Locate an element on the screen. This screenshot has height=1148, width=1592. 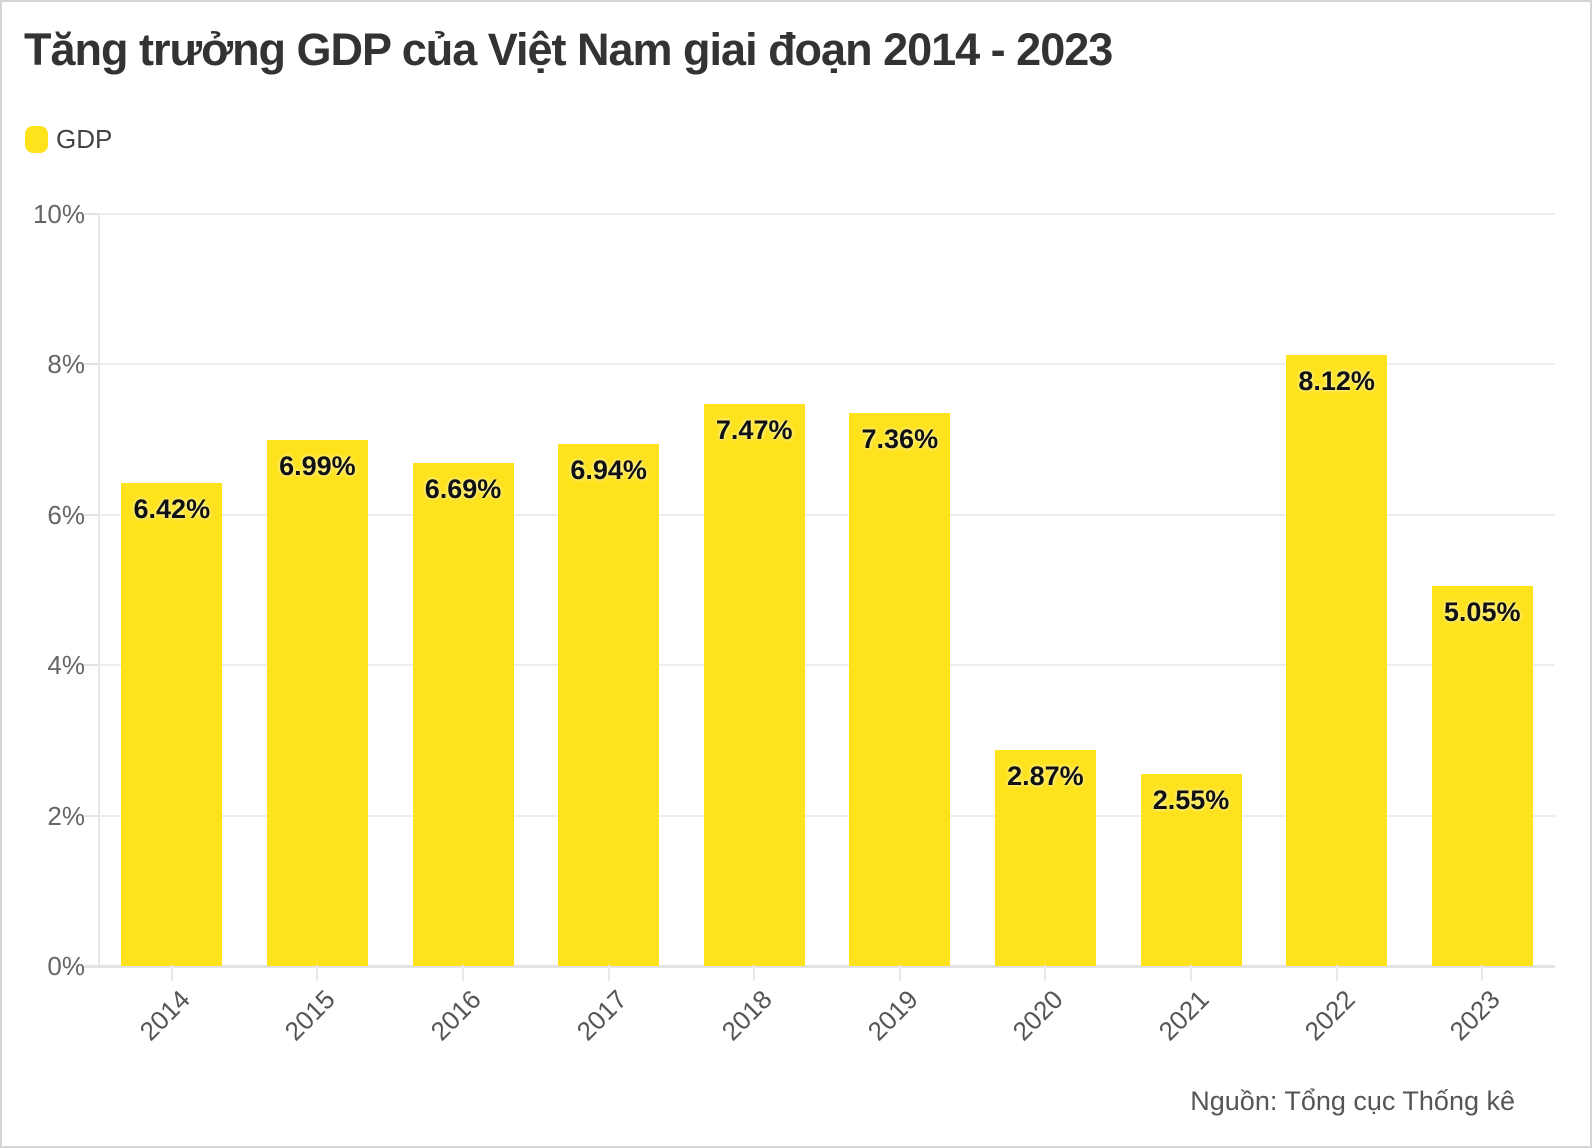
gridline-8% is located at coordinates (827, 364).